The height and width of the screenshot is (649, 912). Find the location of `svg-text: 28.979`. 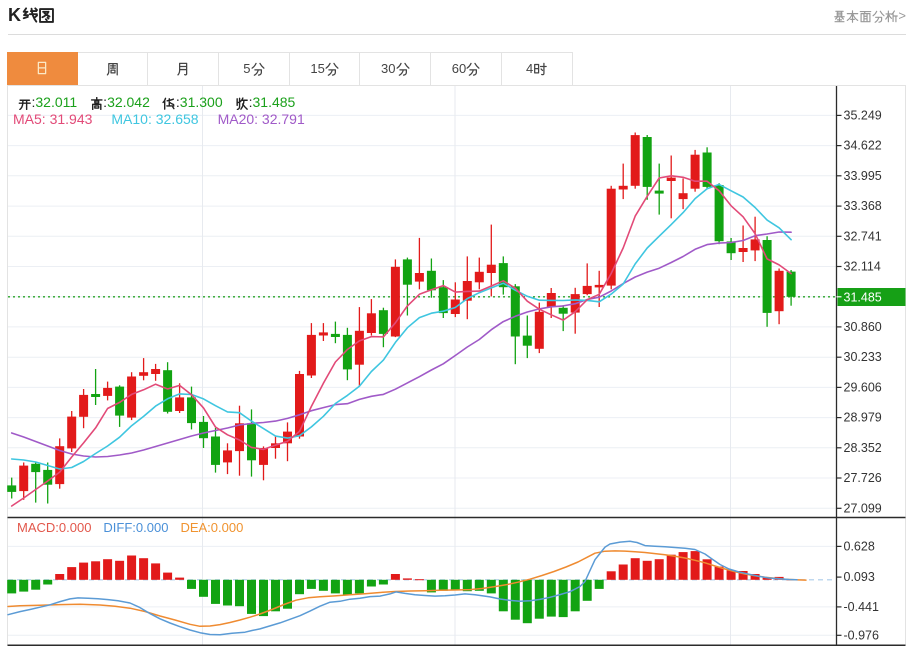

svg-text: 28.979 is located at coordinates (863, 418).